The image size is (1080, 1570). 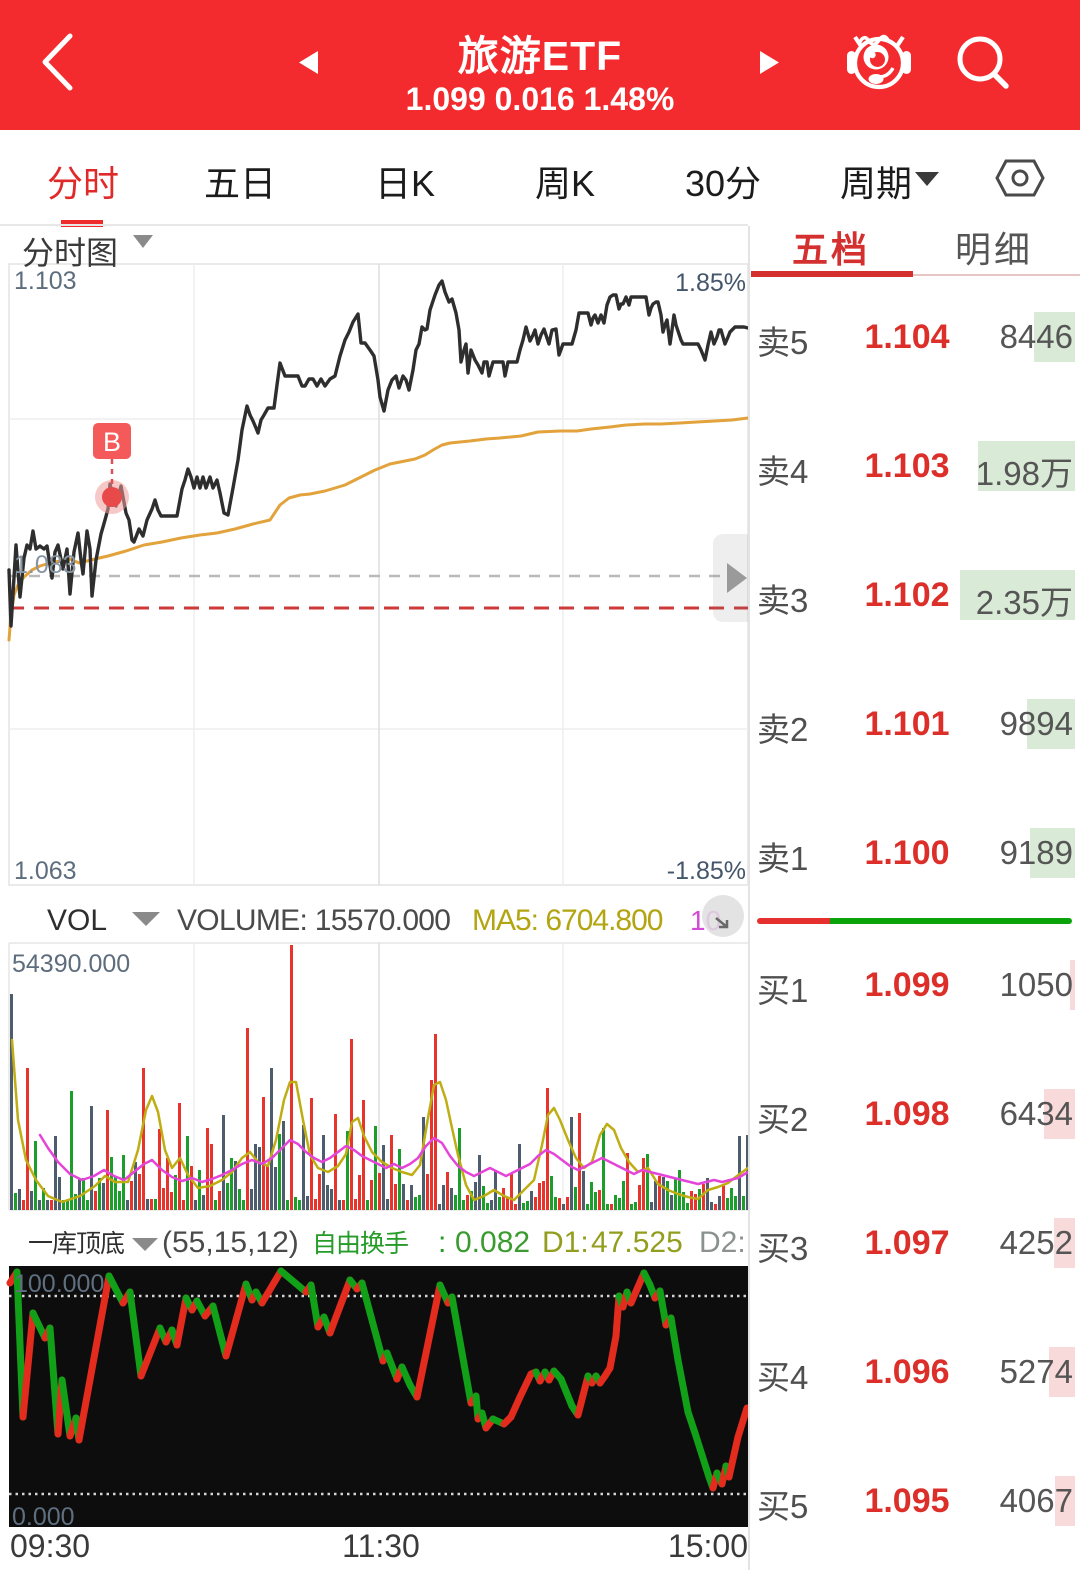 I want to click on svg-text: 1.85%, so click(x=710, y=283).